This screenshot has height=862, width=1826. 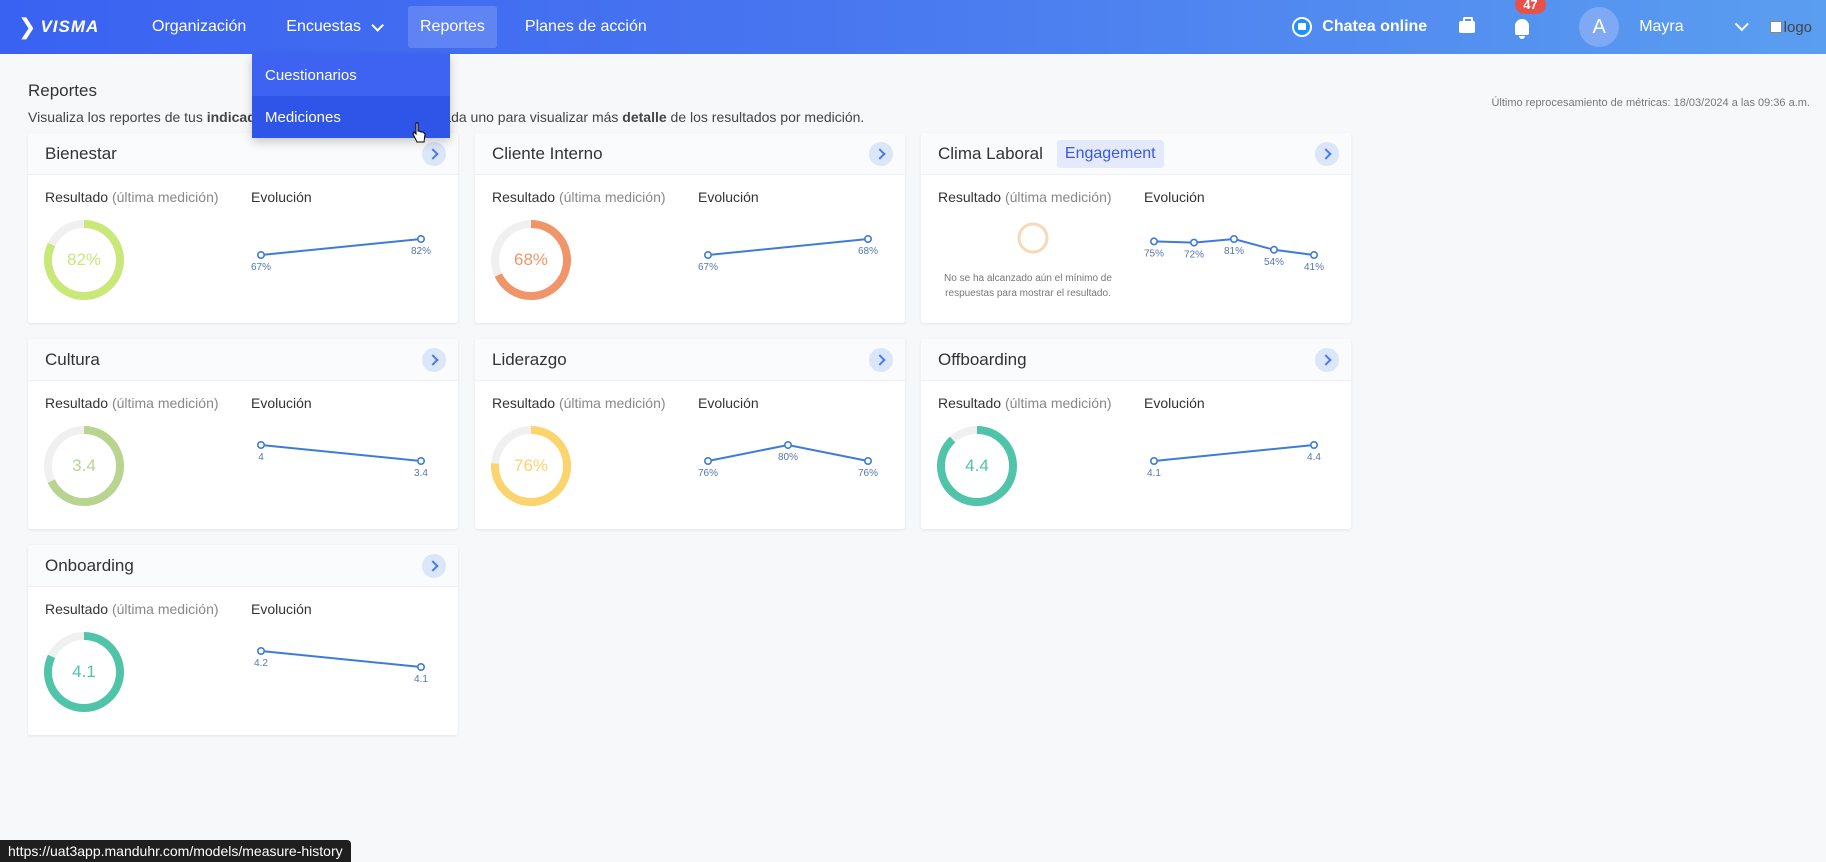 I want to click on nav-planes-de-accion: Planes de acción, so click(x=585, y=26).